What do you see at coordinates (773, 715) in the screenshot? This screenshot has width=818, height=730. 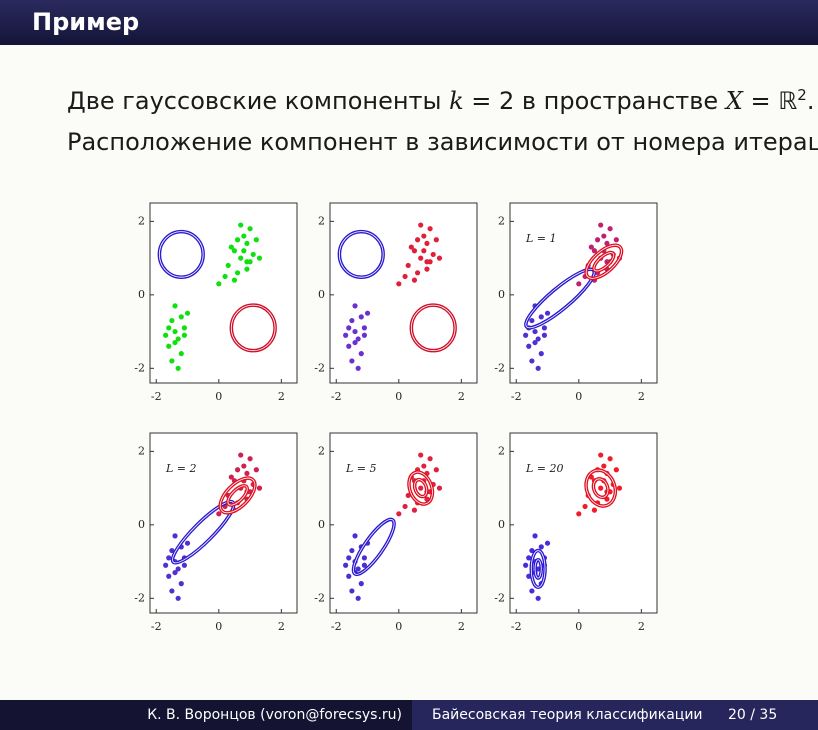 I see `footer-page: 20 / 35` at bounding box center [773, 715].